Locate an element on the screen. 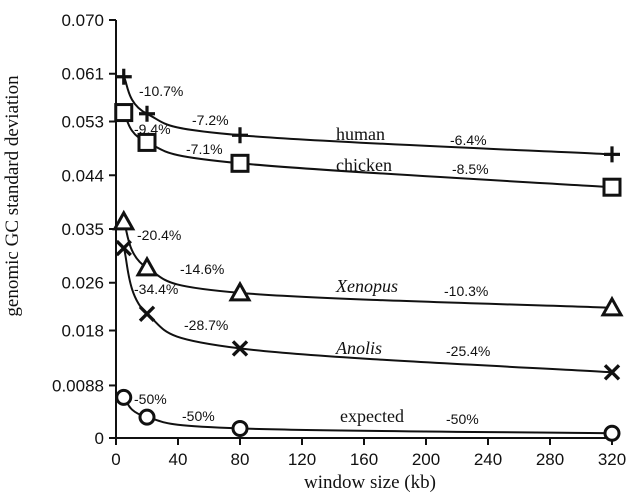 The height and width of the screenshot is (494, 629). percent-change-label: -20.4% is located at coordinates (159, 235).